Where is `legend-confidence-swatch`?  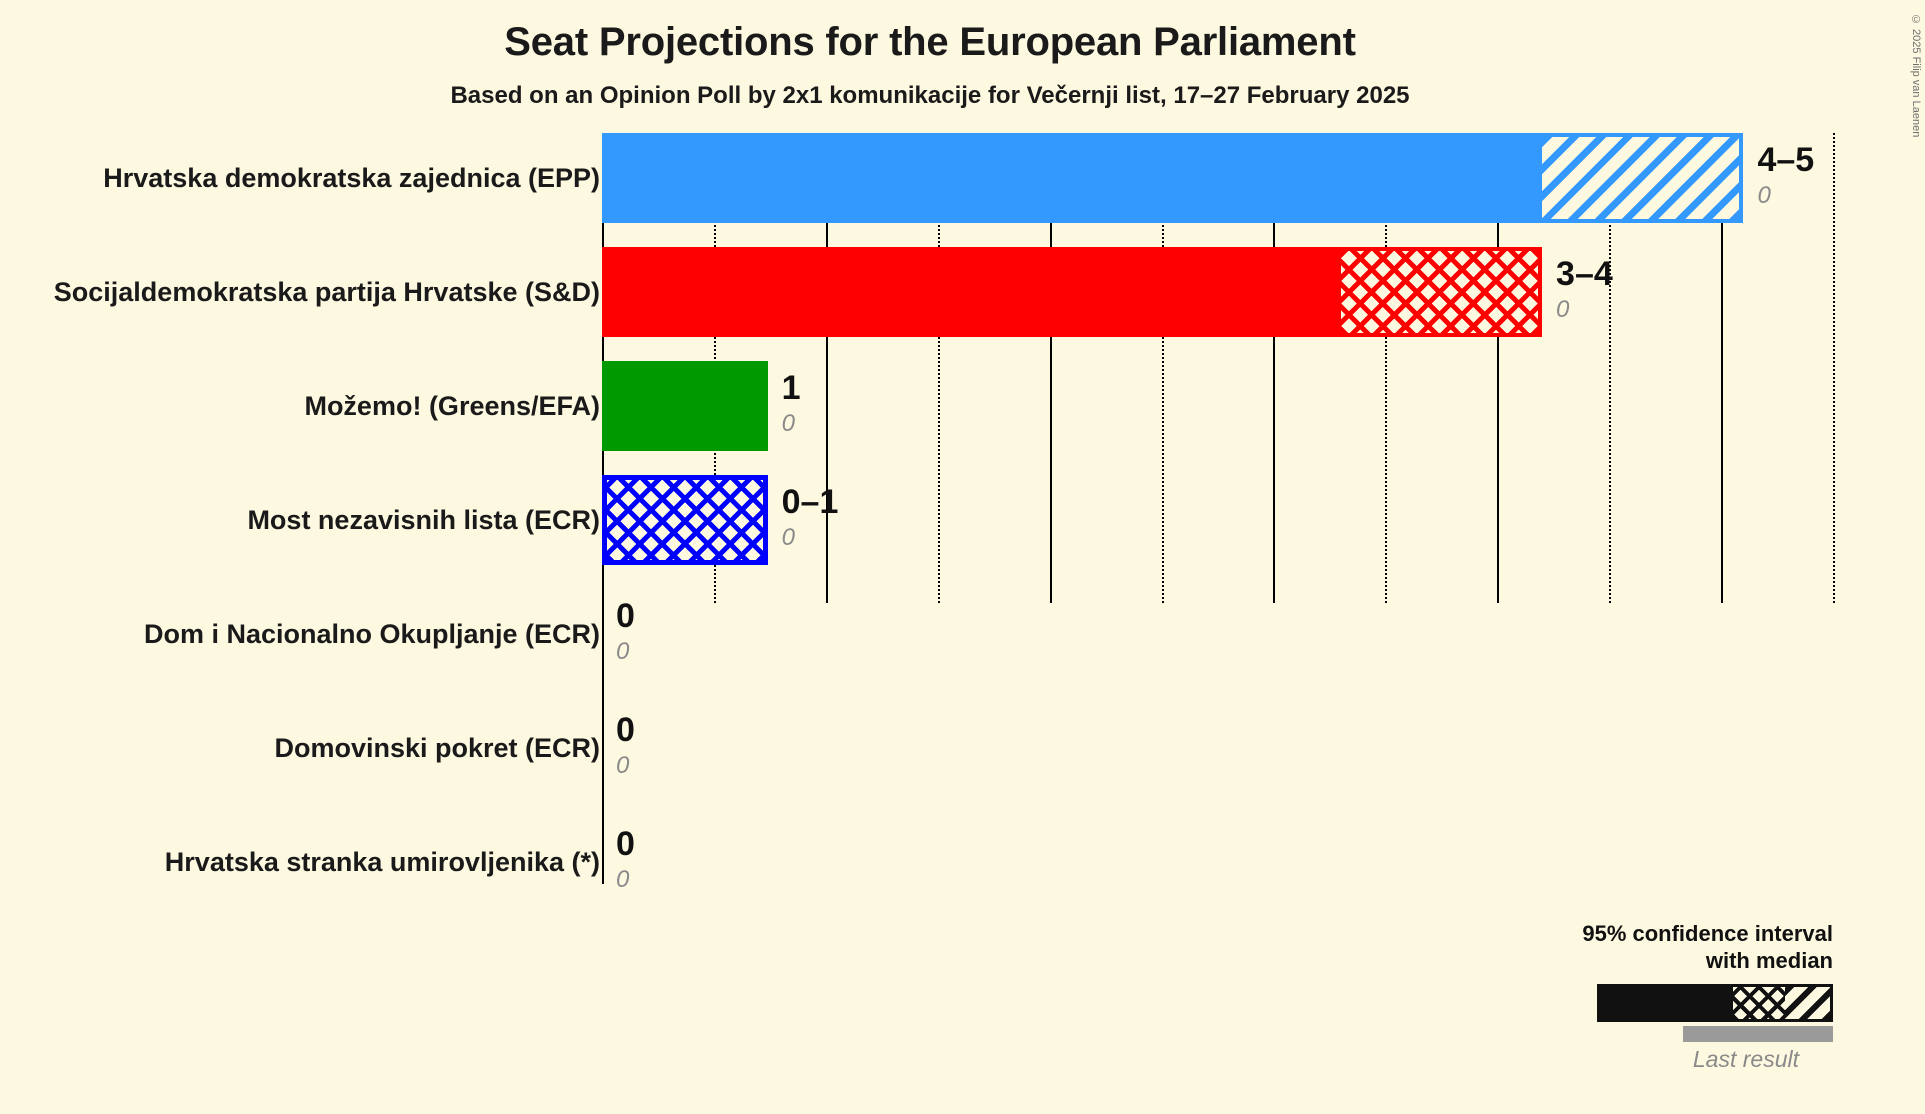
legend-confidence-swatch is located at coordinates (1715, 1003).